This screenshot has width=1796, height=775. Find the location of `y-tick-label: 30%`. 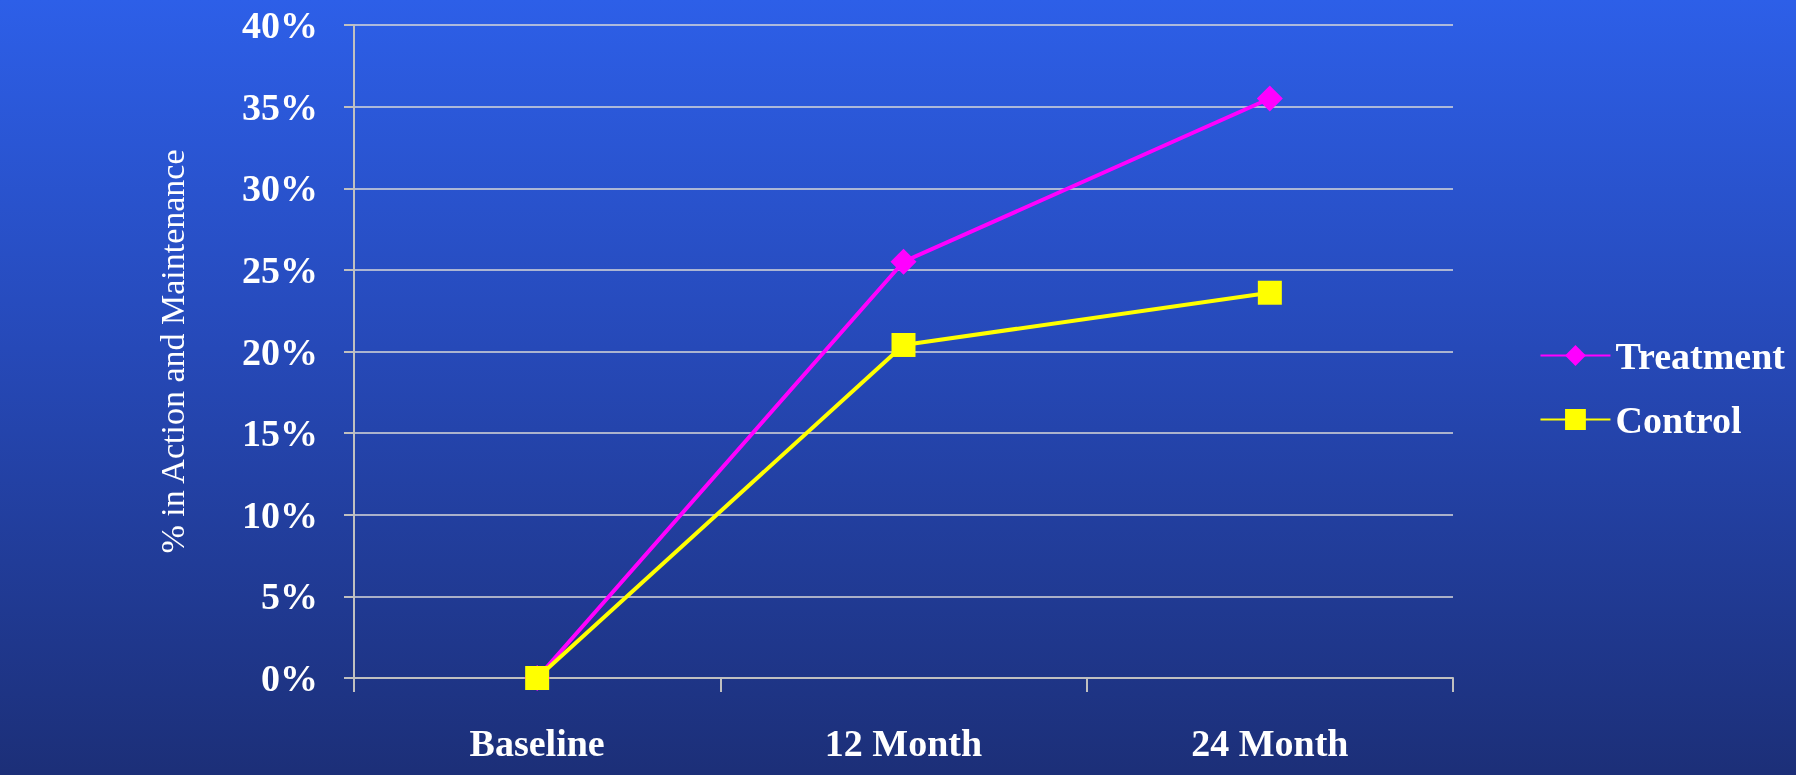

y-tick-label: 30% is located at coordinates (280, 188).